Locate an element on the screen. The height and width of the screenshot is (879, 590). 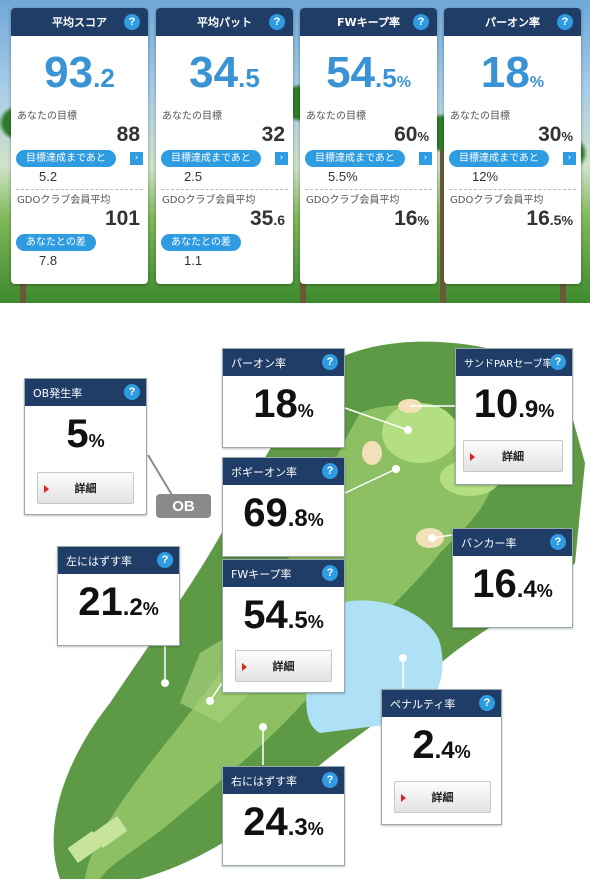
card-title: 左にはずす率 is located at coordinates (99, 561).